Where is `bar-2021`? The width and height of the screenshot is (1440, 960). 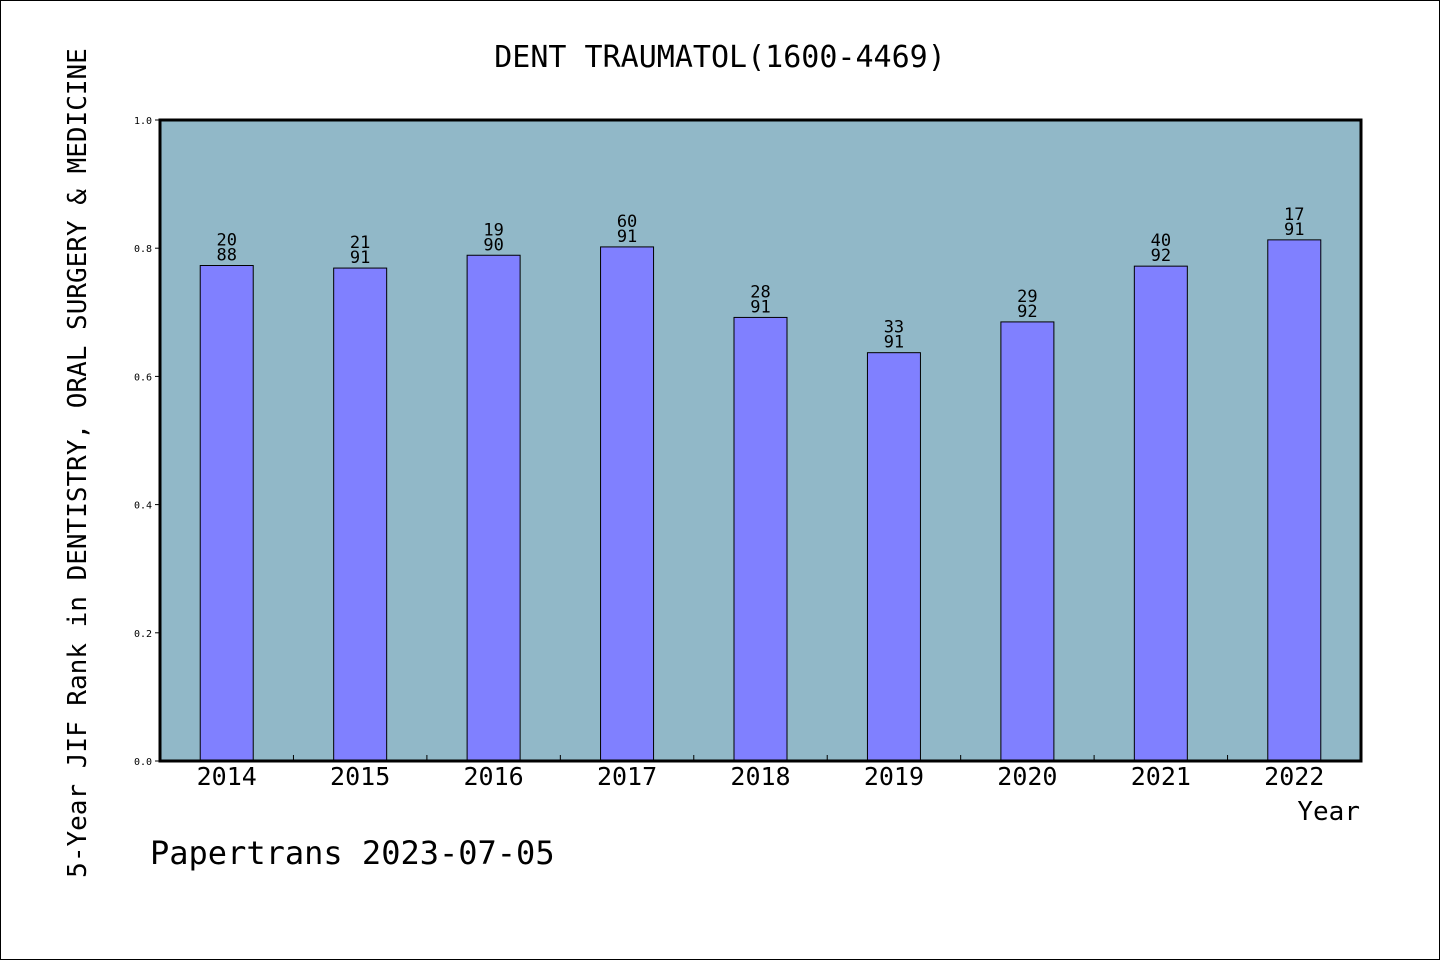 bar-2021 is located at coordinates (1160, 513).